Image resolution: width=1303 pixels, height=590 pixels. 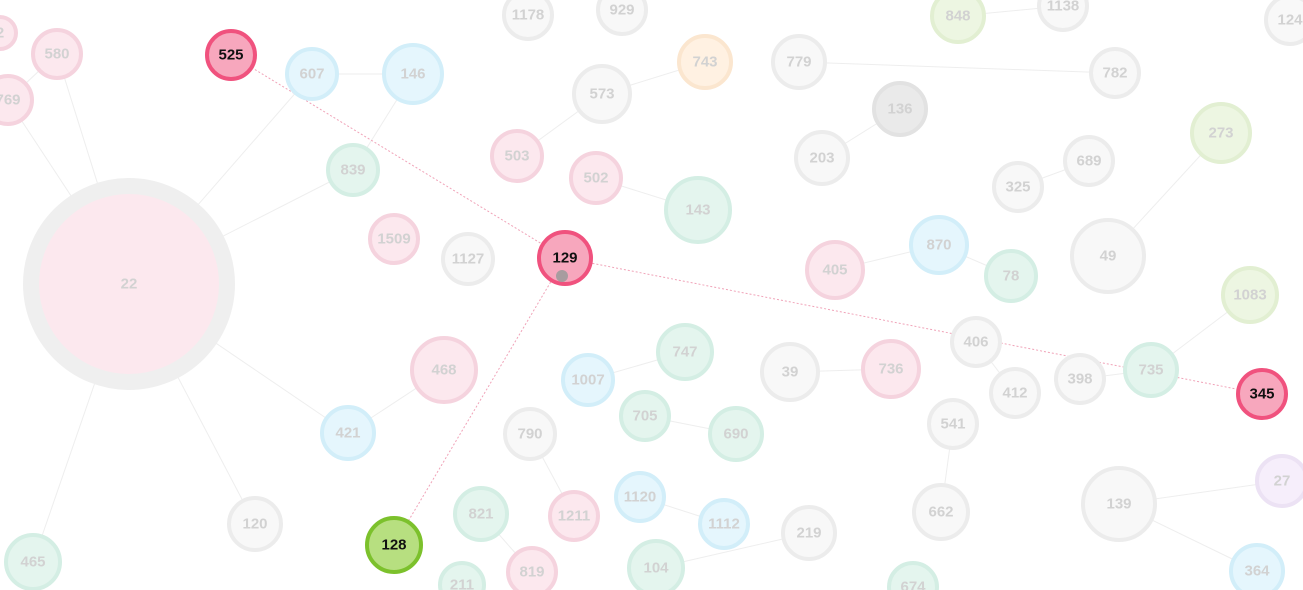 I want to click on node-782: 782, so click(x=1115, y=73).